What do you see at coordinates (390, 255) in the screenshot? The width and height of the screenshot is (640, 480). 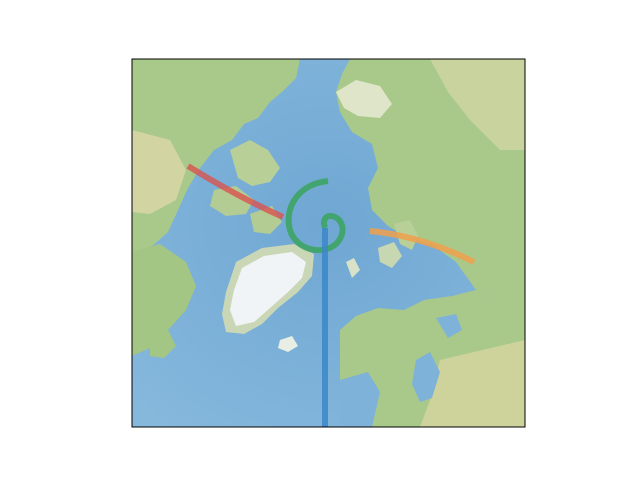 I see `land-svalbard` at bounding box center [390, 255].